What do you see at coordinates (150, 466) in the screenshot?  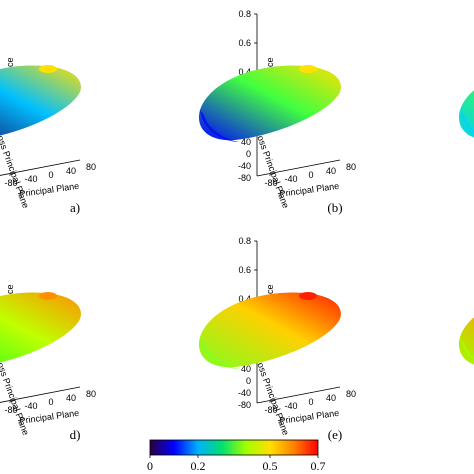 I see `colorbar-tick-label: 0` at bounding box center [150, 466].